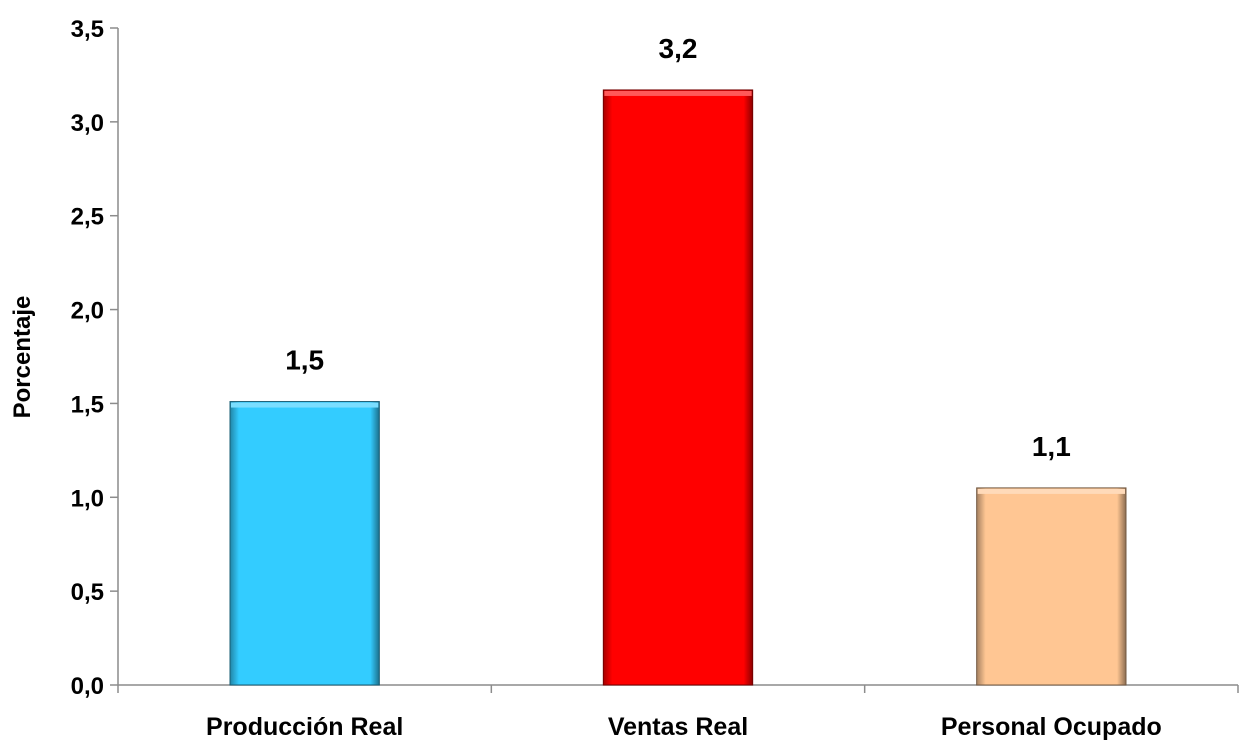 Image resolution: width=1240 pixels, height=744 pixels. What do you see at coordinates (87, 311) in the screenshot?
I see `y-tick-label: 2,0` at bounding box center [87, 311].